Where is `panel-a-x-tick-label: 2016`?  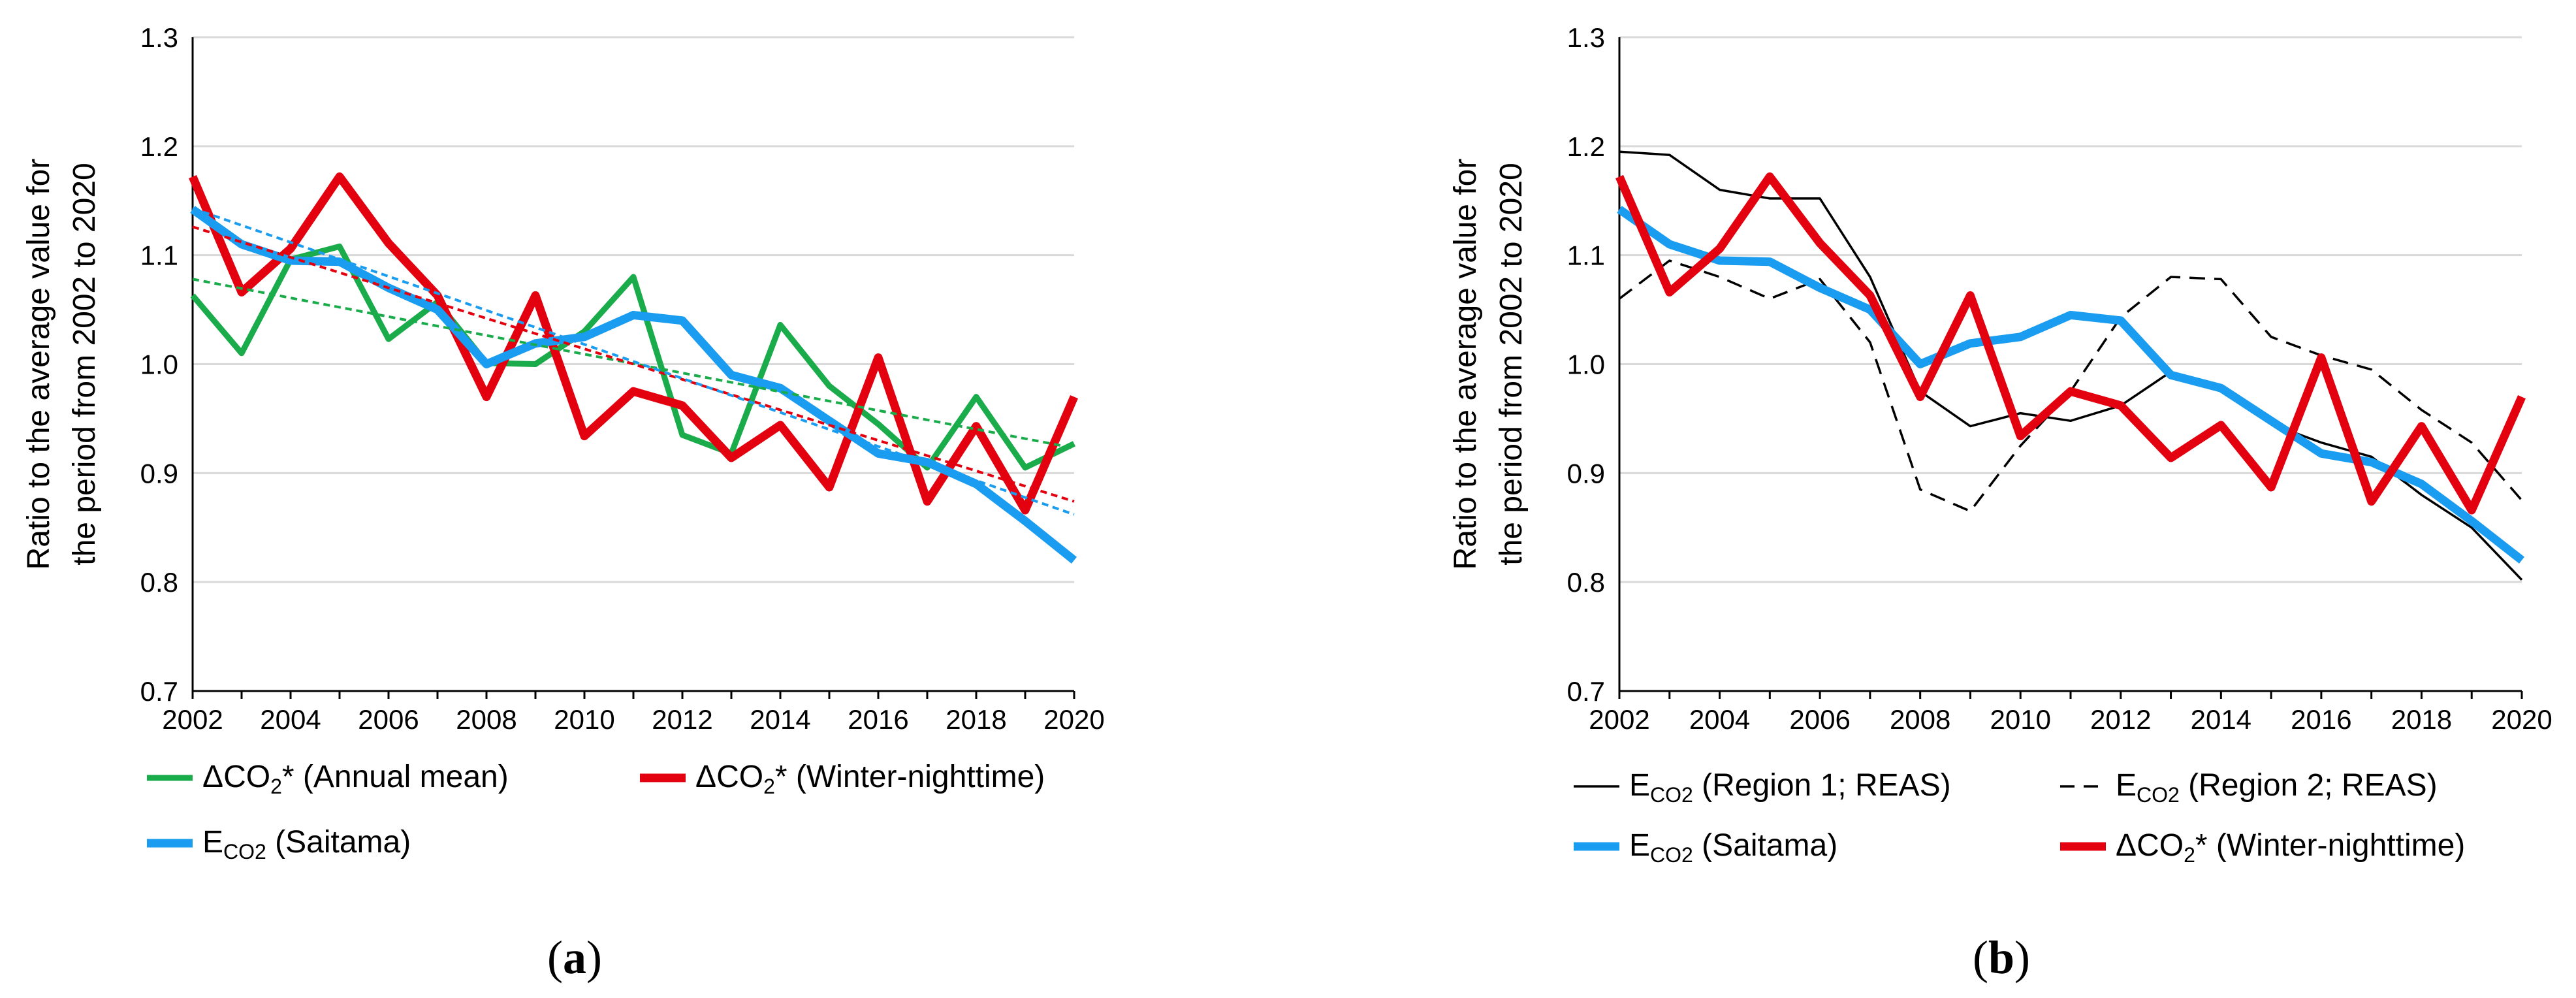 panel-a-x-tick-label: 2016 is located at coordinates (878, 719).